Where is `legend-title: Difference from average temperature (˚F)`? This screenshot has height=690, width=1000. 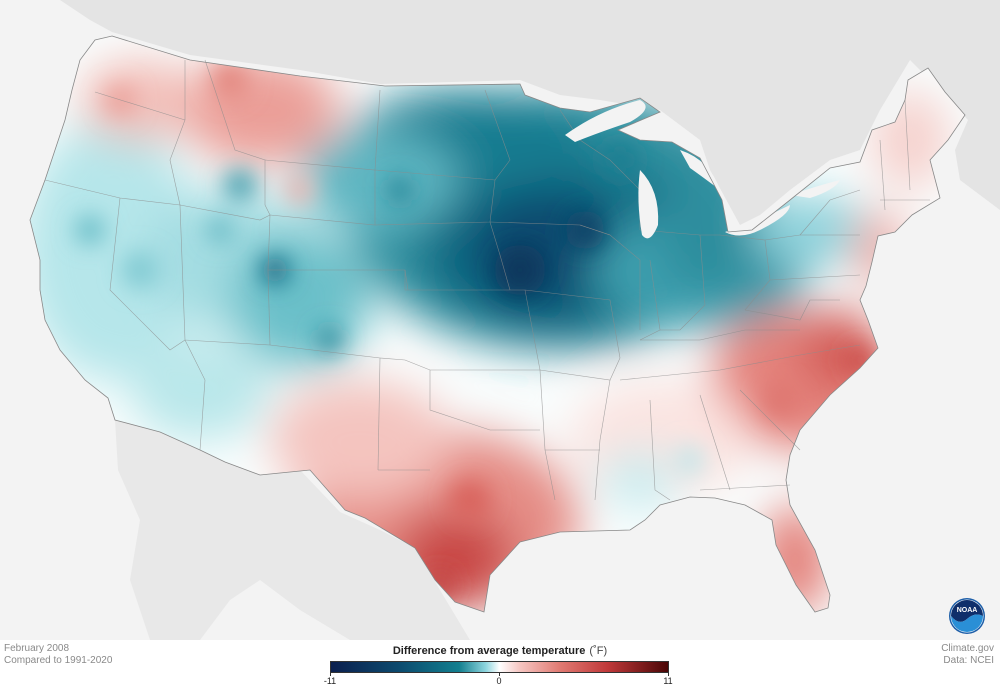 legend-title: Difference from average temperature (˚F) is located at coordinates (500, 651).